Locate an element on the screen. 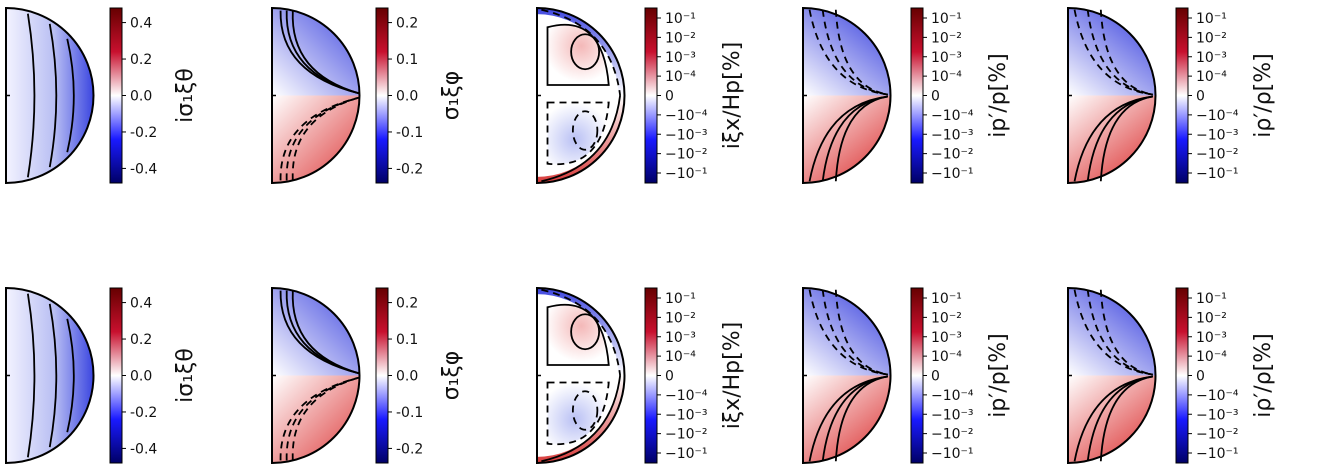  colorbar-tick-label: 10⁻¹ is located at coordinates (946, 19).